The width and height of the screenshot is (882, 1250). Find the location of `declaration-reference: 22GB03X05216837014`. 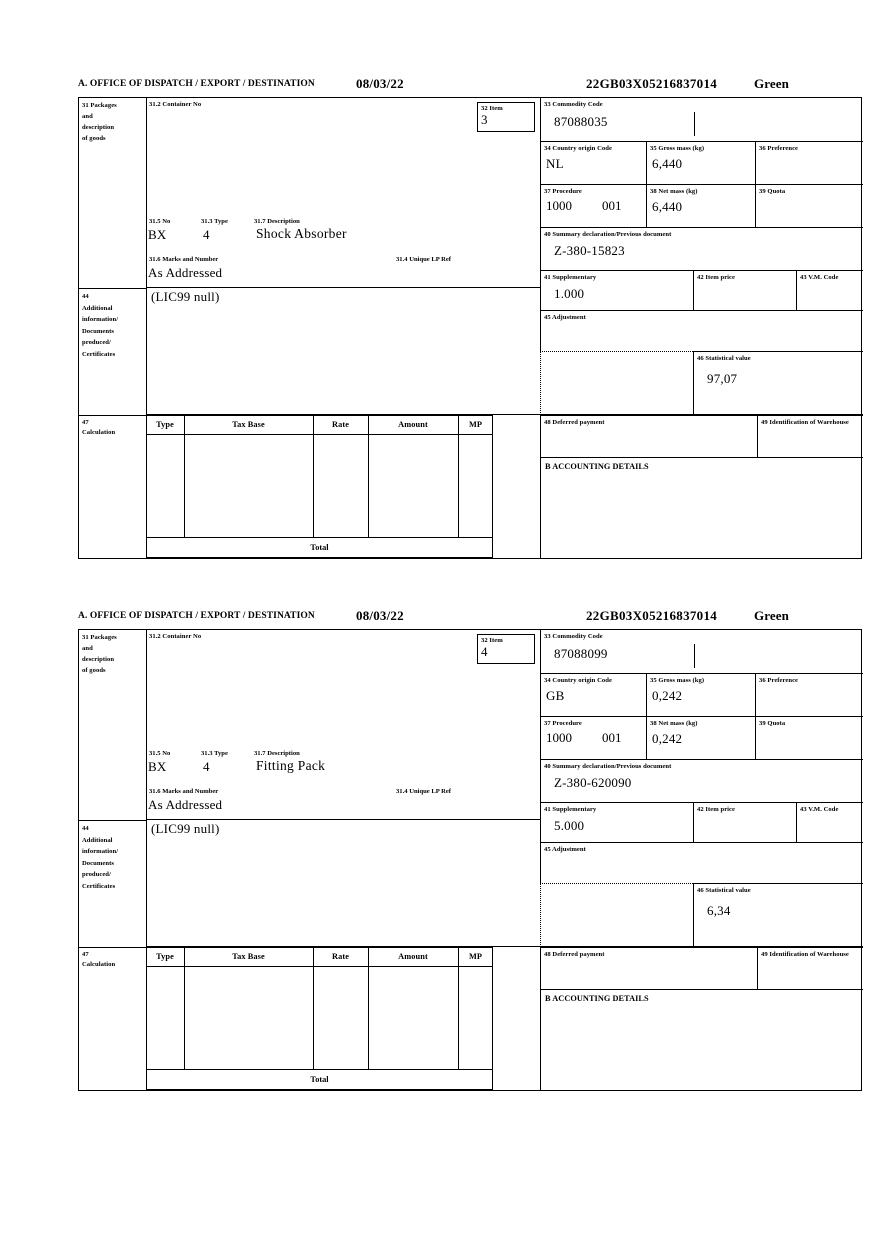

declaration-reference: 22GB03X05216837014 is located at coordinates (652, 615).